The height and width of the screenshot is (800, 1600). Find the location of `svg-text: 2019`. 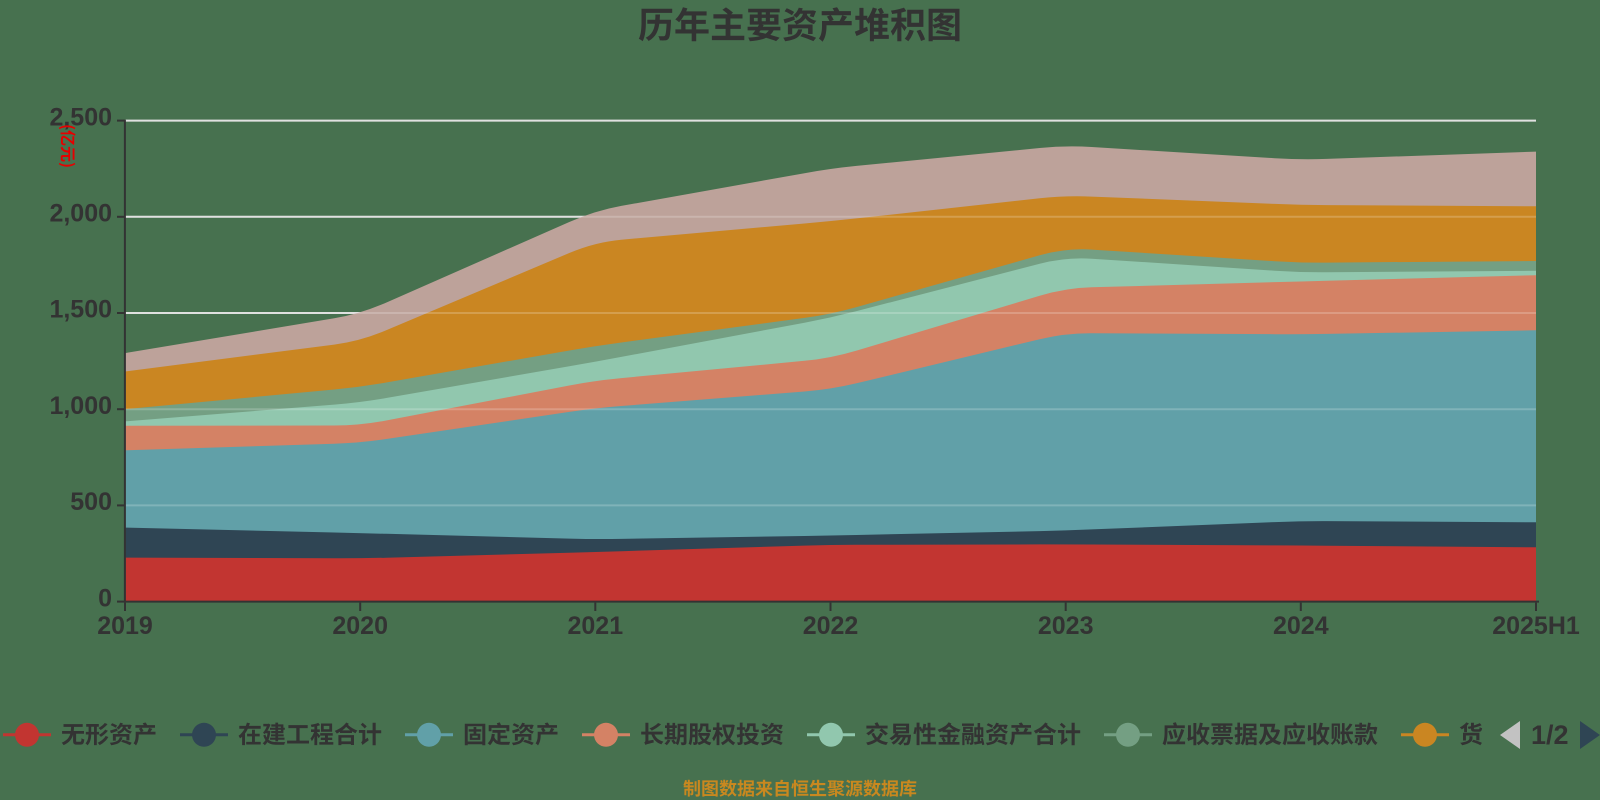

svg-text: 2019 is located at coordinates (125, 626).